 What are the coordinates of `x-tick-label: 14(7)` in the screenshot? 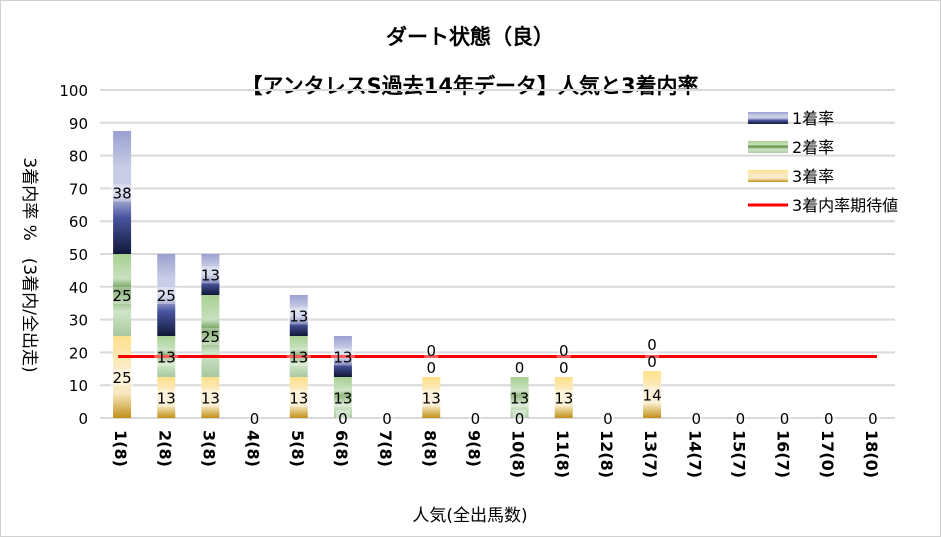 It's located at (694, 454).